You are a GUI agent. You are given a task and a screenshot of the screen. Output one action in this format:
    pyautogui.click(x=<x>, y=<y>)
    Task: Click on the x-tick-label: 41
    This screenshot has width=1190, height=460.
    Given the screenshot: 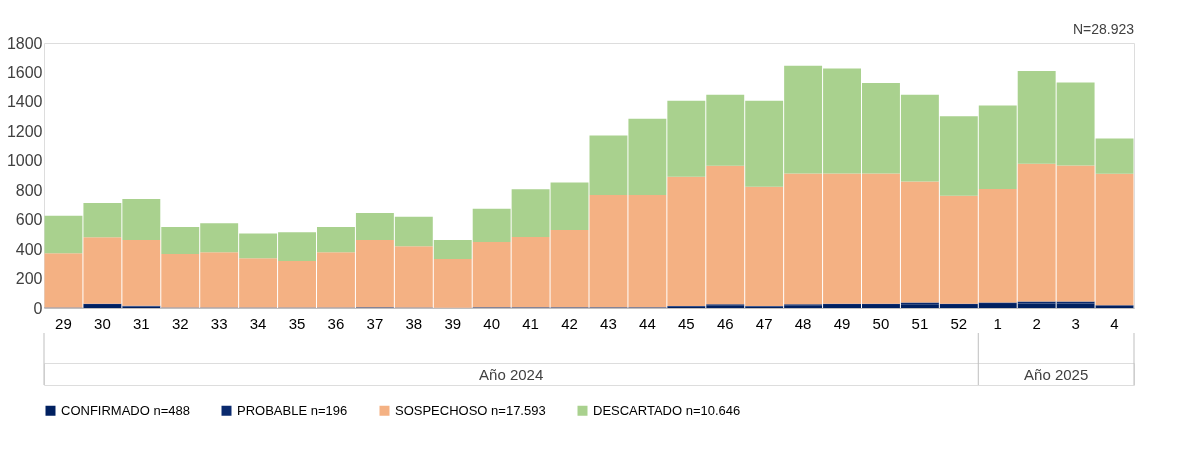 What is the action you would take?
    pyautogui.click(x=530, y=323)
    